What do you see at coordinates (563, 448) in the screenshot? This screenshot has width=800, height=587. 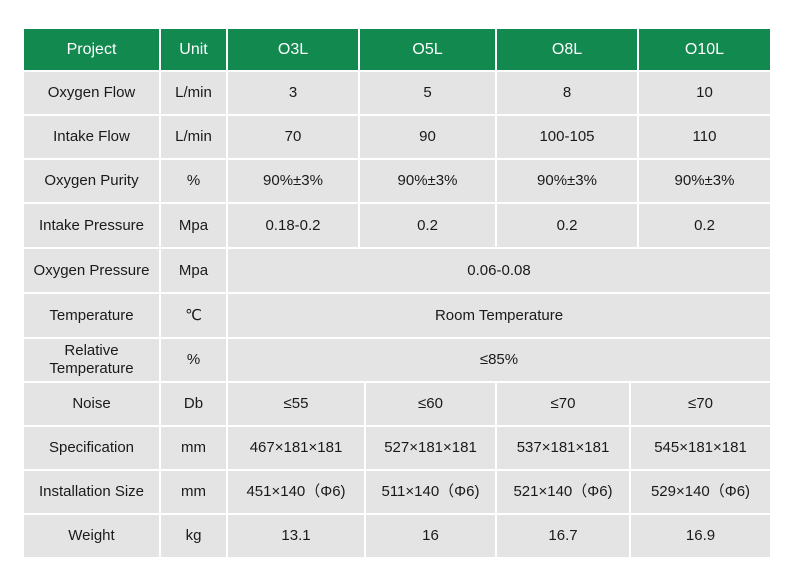 I see `cell-specification-o8l: 537×181×181` at bounding box center [563, 448].